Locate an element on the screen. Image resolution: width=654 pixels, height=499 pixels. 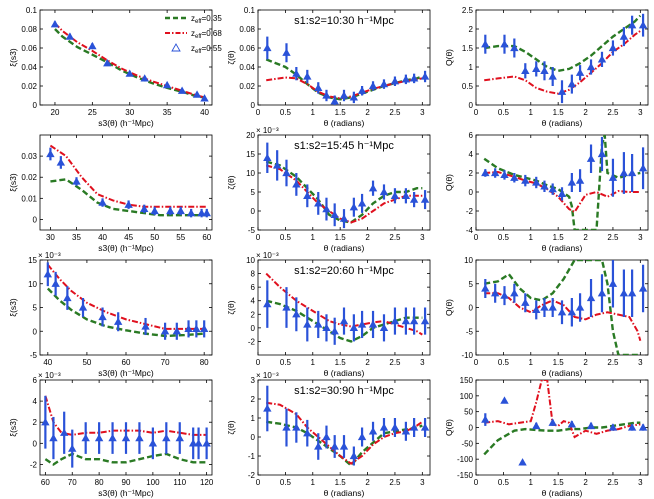
x-tick-label: 0.5 is located at coordinates (504, 237).